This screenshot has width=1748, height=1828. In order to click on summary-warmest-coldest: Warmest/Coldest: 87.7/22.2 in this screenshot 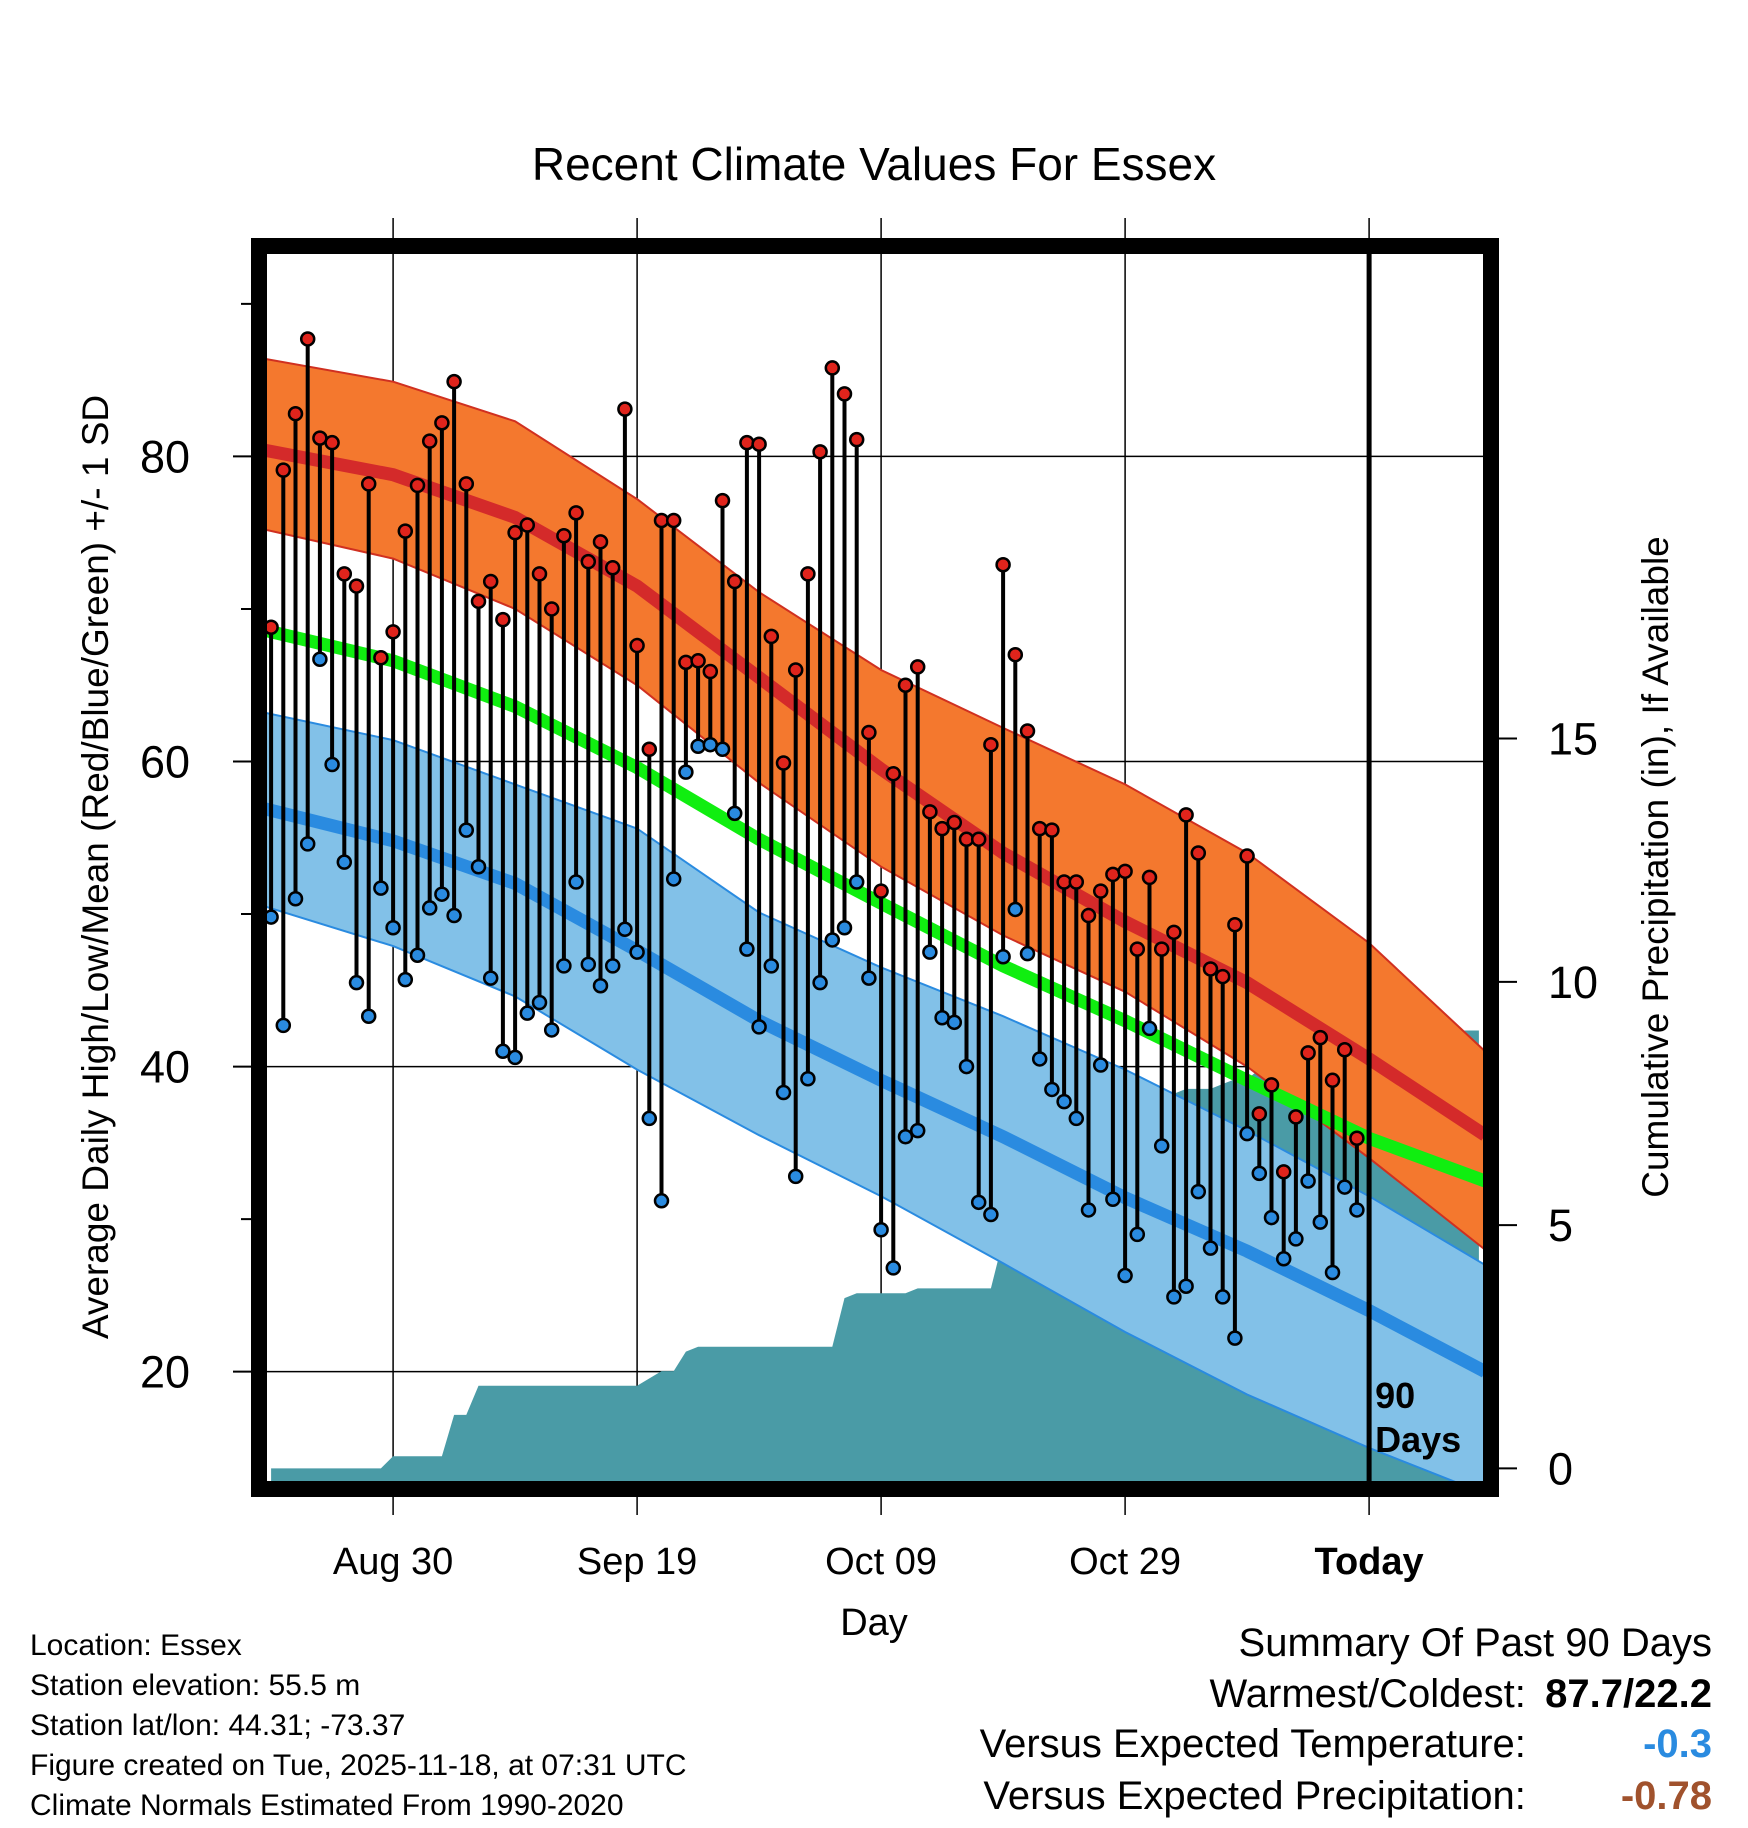, I will do `click(1461, 1694)`.